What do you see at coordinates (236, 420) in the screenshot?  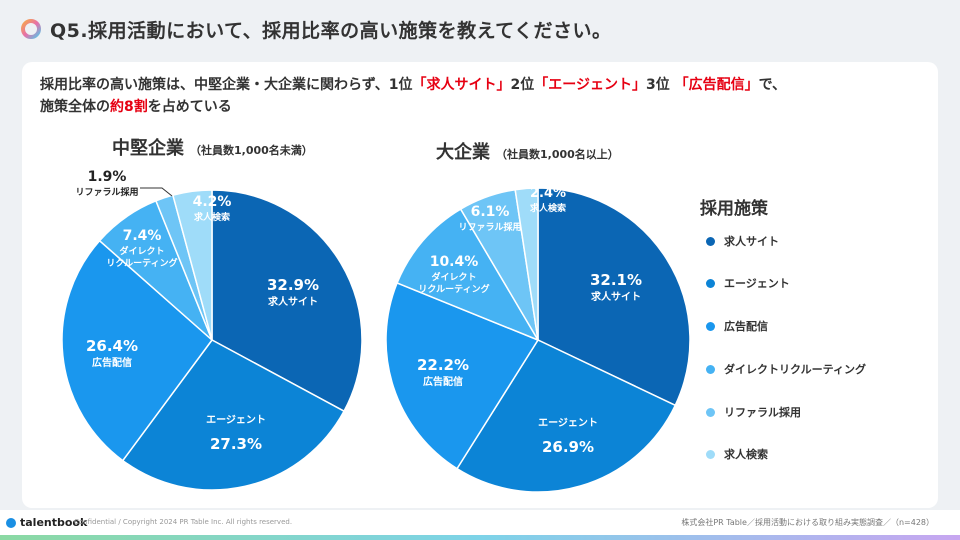 I see `pie-mid-category-label-1: エージェント` at bounding box center [236, 420].